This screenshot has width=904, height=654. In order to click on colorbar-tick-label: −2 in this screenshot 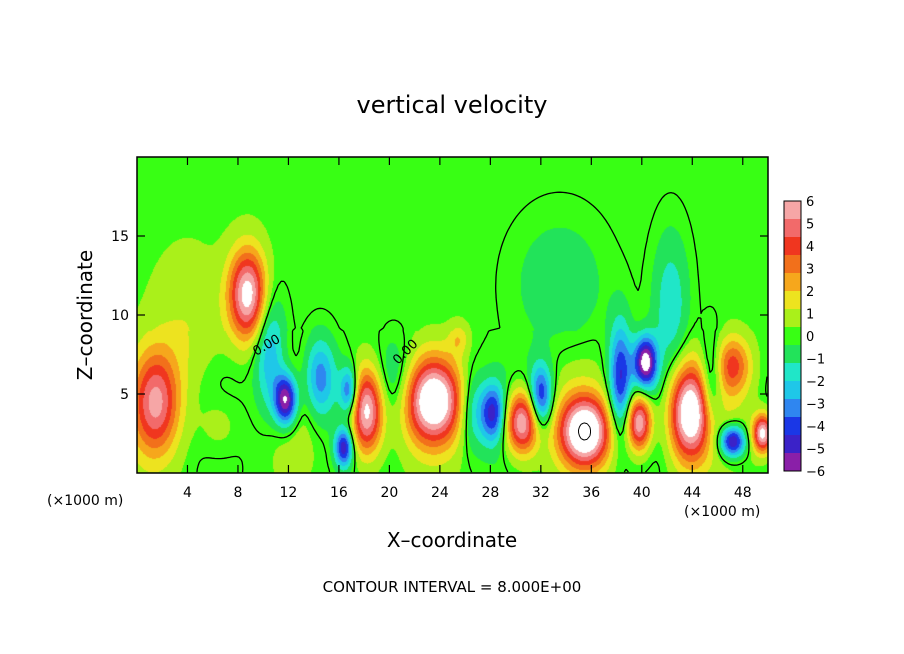, I will do `click(815, 382)`.